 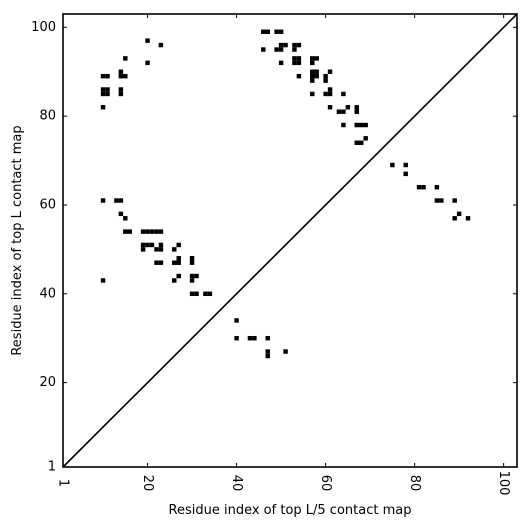 What do you see at coordinates (47, 293) in the screenshot?
I see `y-tick-label: 40` at bounding box center [47, 293].